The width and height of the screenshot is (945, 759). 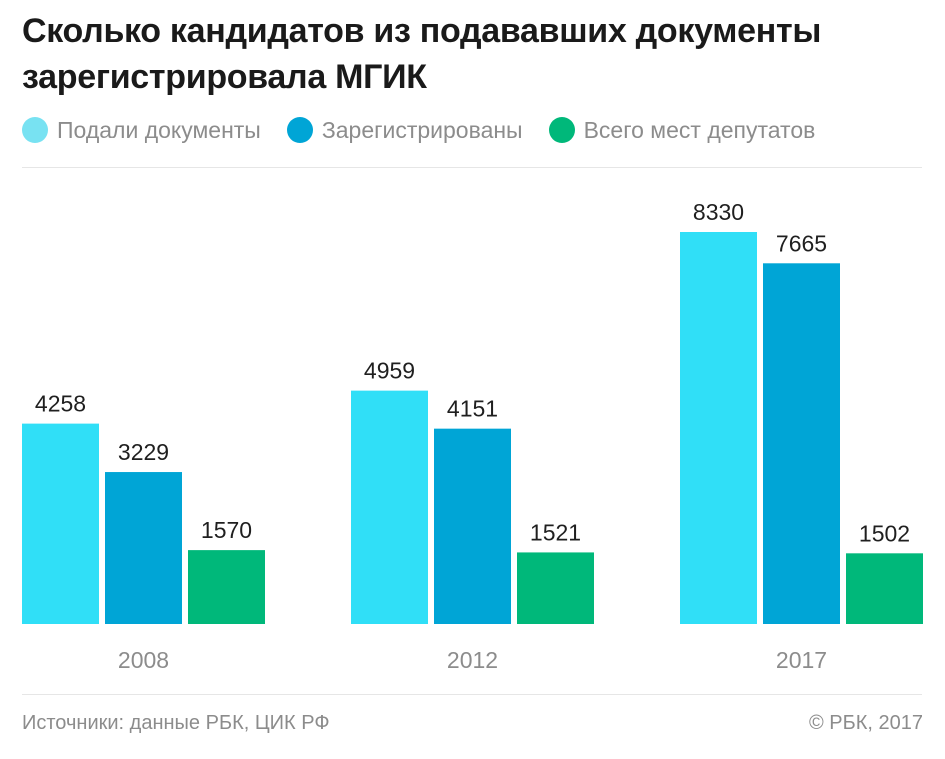 What do you see at coordinates (60, 404) in the screenshot?
I see `value-label-submitted-2008: 4258` at bounding box center [60, 404].